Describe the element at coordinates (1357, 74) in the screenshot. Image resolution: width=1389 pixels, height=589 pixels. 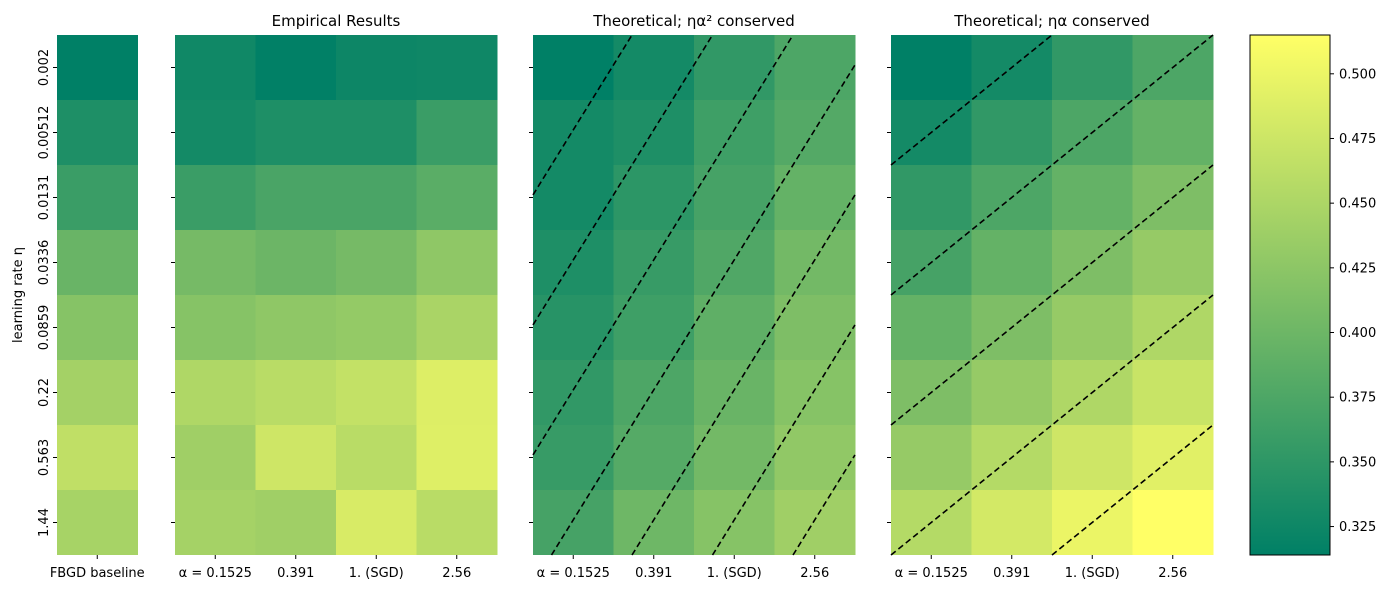
I see `colorbar-tick-label: 0.500` at that location.